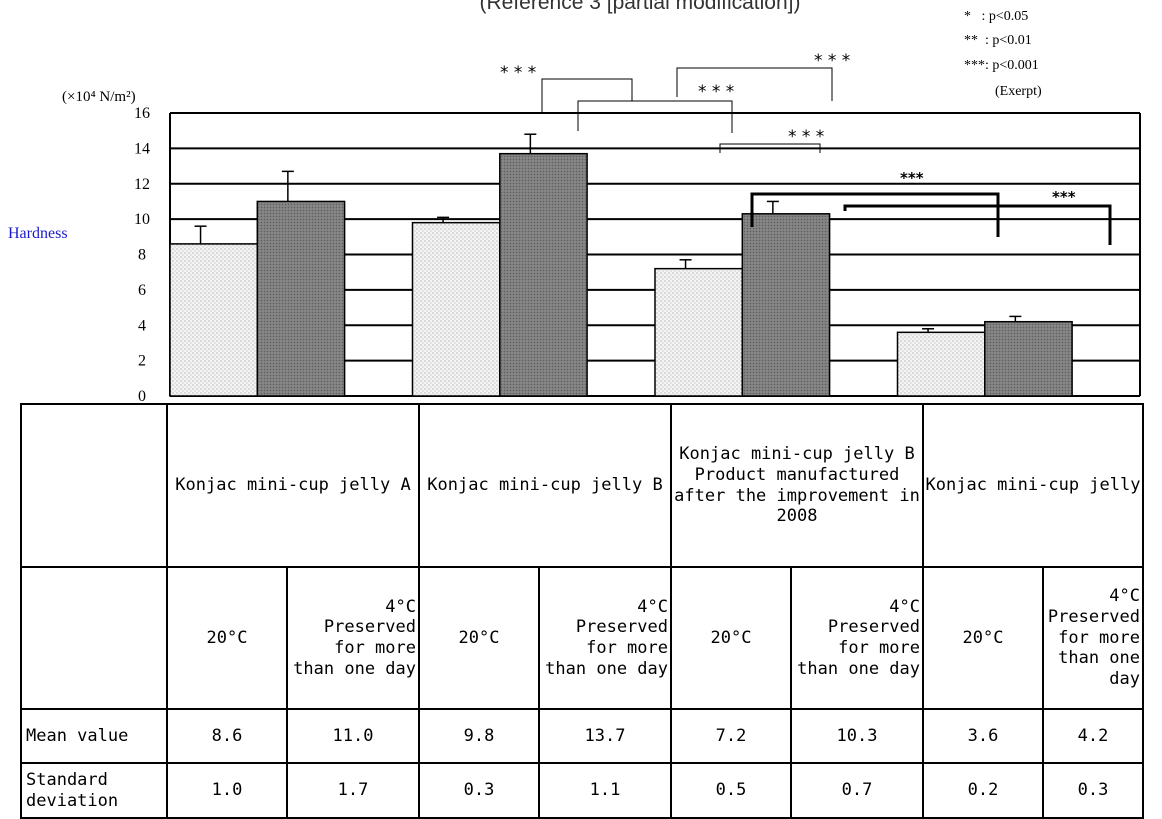  Describe the element at coordinates (1001, 65) in the screenshot. I see `legend-p0001: ***: p<0.001` at that location.